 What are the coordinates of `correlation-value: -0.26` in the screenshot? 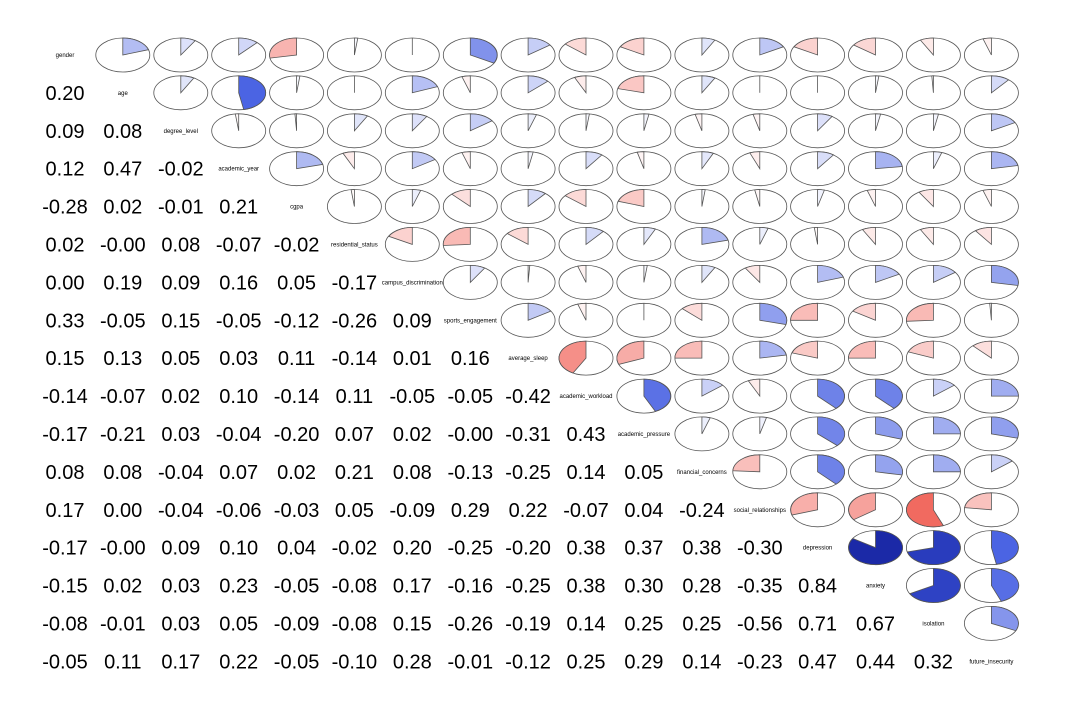 It's located at (355, 321).